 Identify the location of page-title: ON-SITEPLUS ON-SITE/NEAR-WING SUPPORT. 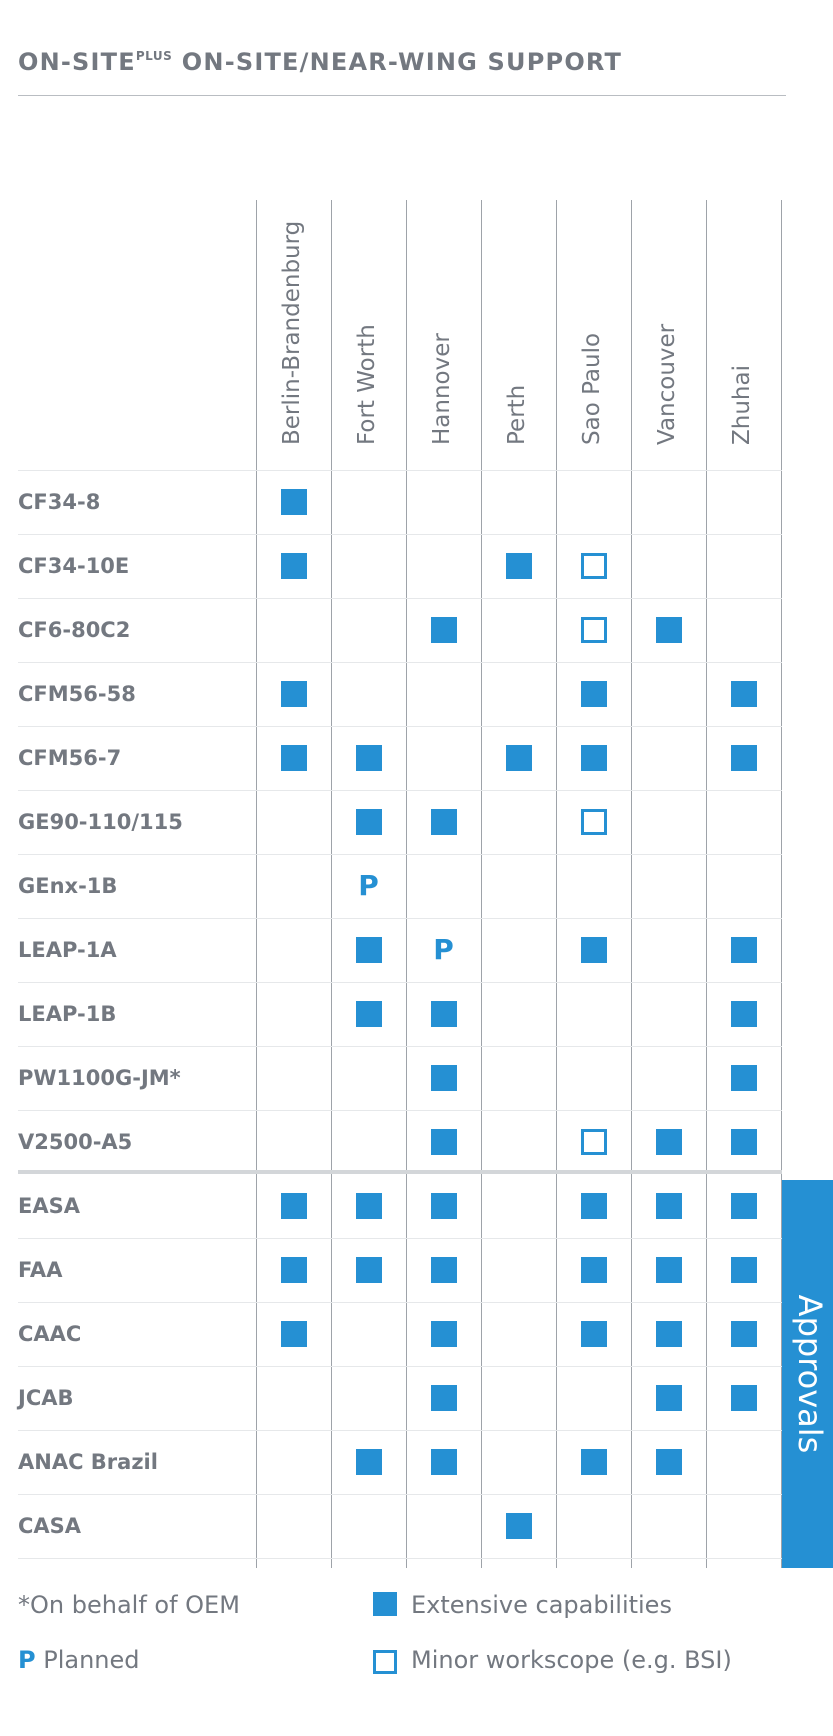
(320, 62).